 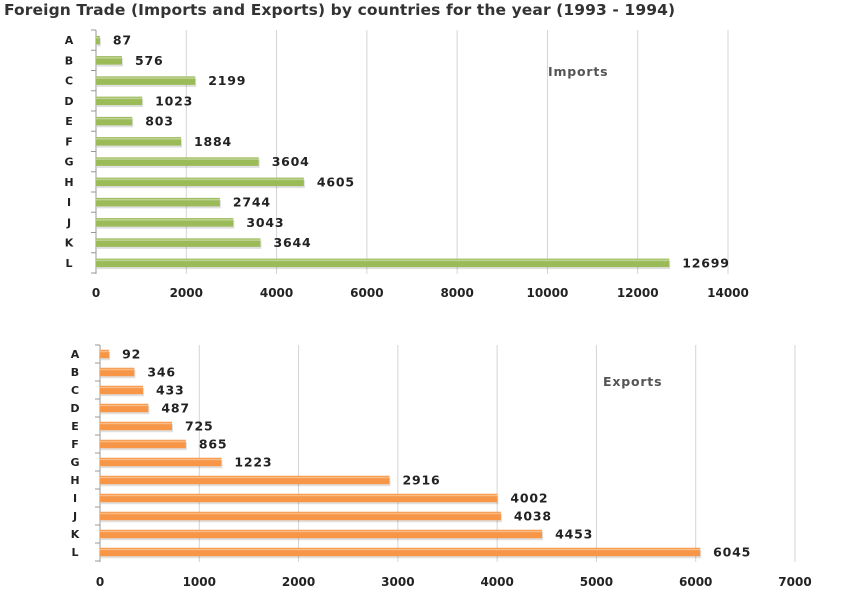 I want to click on chart-2-x-tick-label: 2000, so click(x=298, y=582).